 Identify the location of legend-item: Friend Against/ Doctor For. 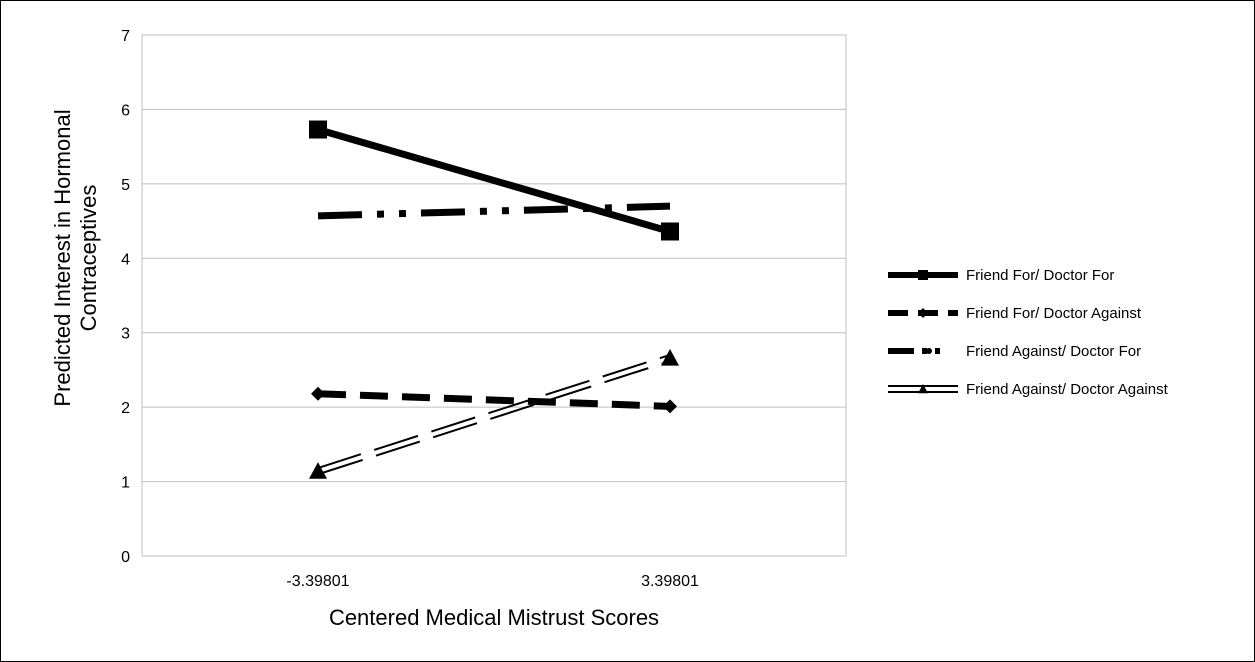
(1014, 351).